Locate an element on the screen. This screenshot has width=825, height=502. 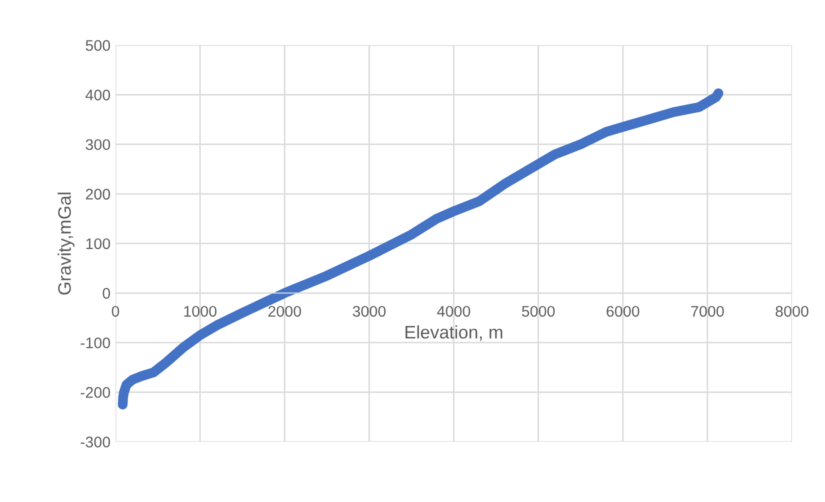
y-axis-title: Gravity,mGal is located at coordinates (66, 243).